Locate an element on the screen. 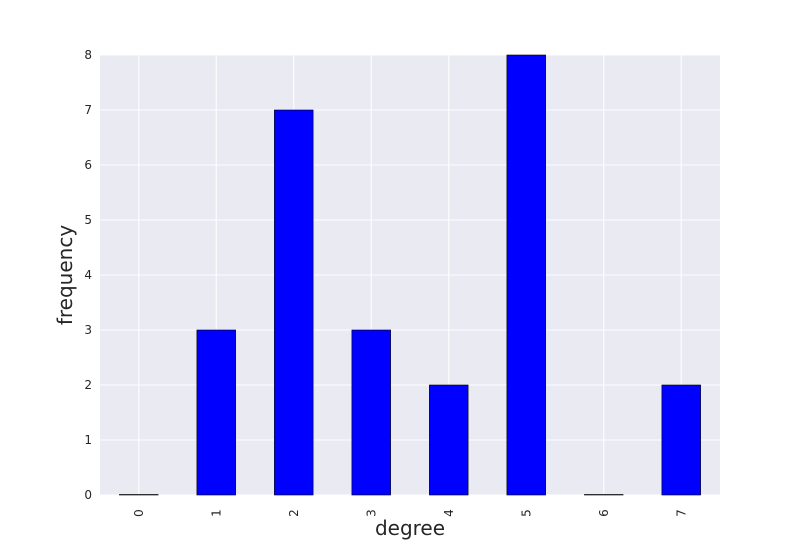 Image resolution: width=800 pixels, height=550 pixels. y-tick-label: 8 is located at coordinates (88, 55).